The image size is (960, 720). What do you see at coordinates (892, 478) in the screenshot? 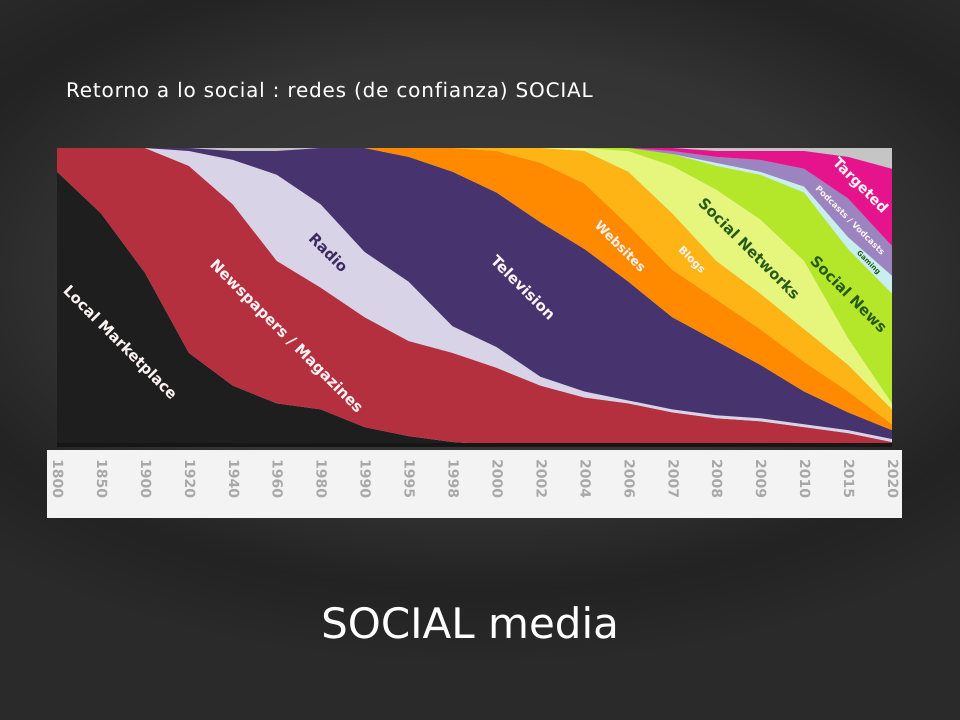
I see `x-tick-label: 2020` at bounding box center [892, 478].